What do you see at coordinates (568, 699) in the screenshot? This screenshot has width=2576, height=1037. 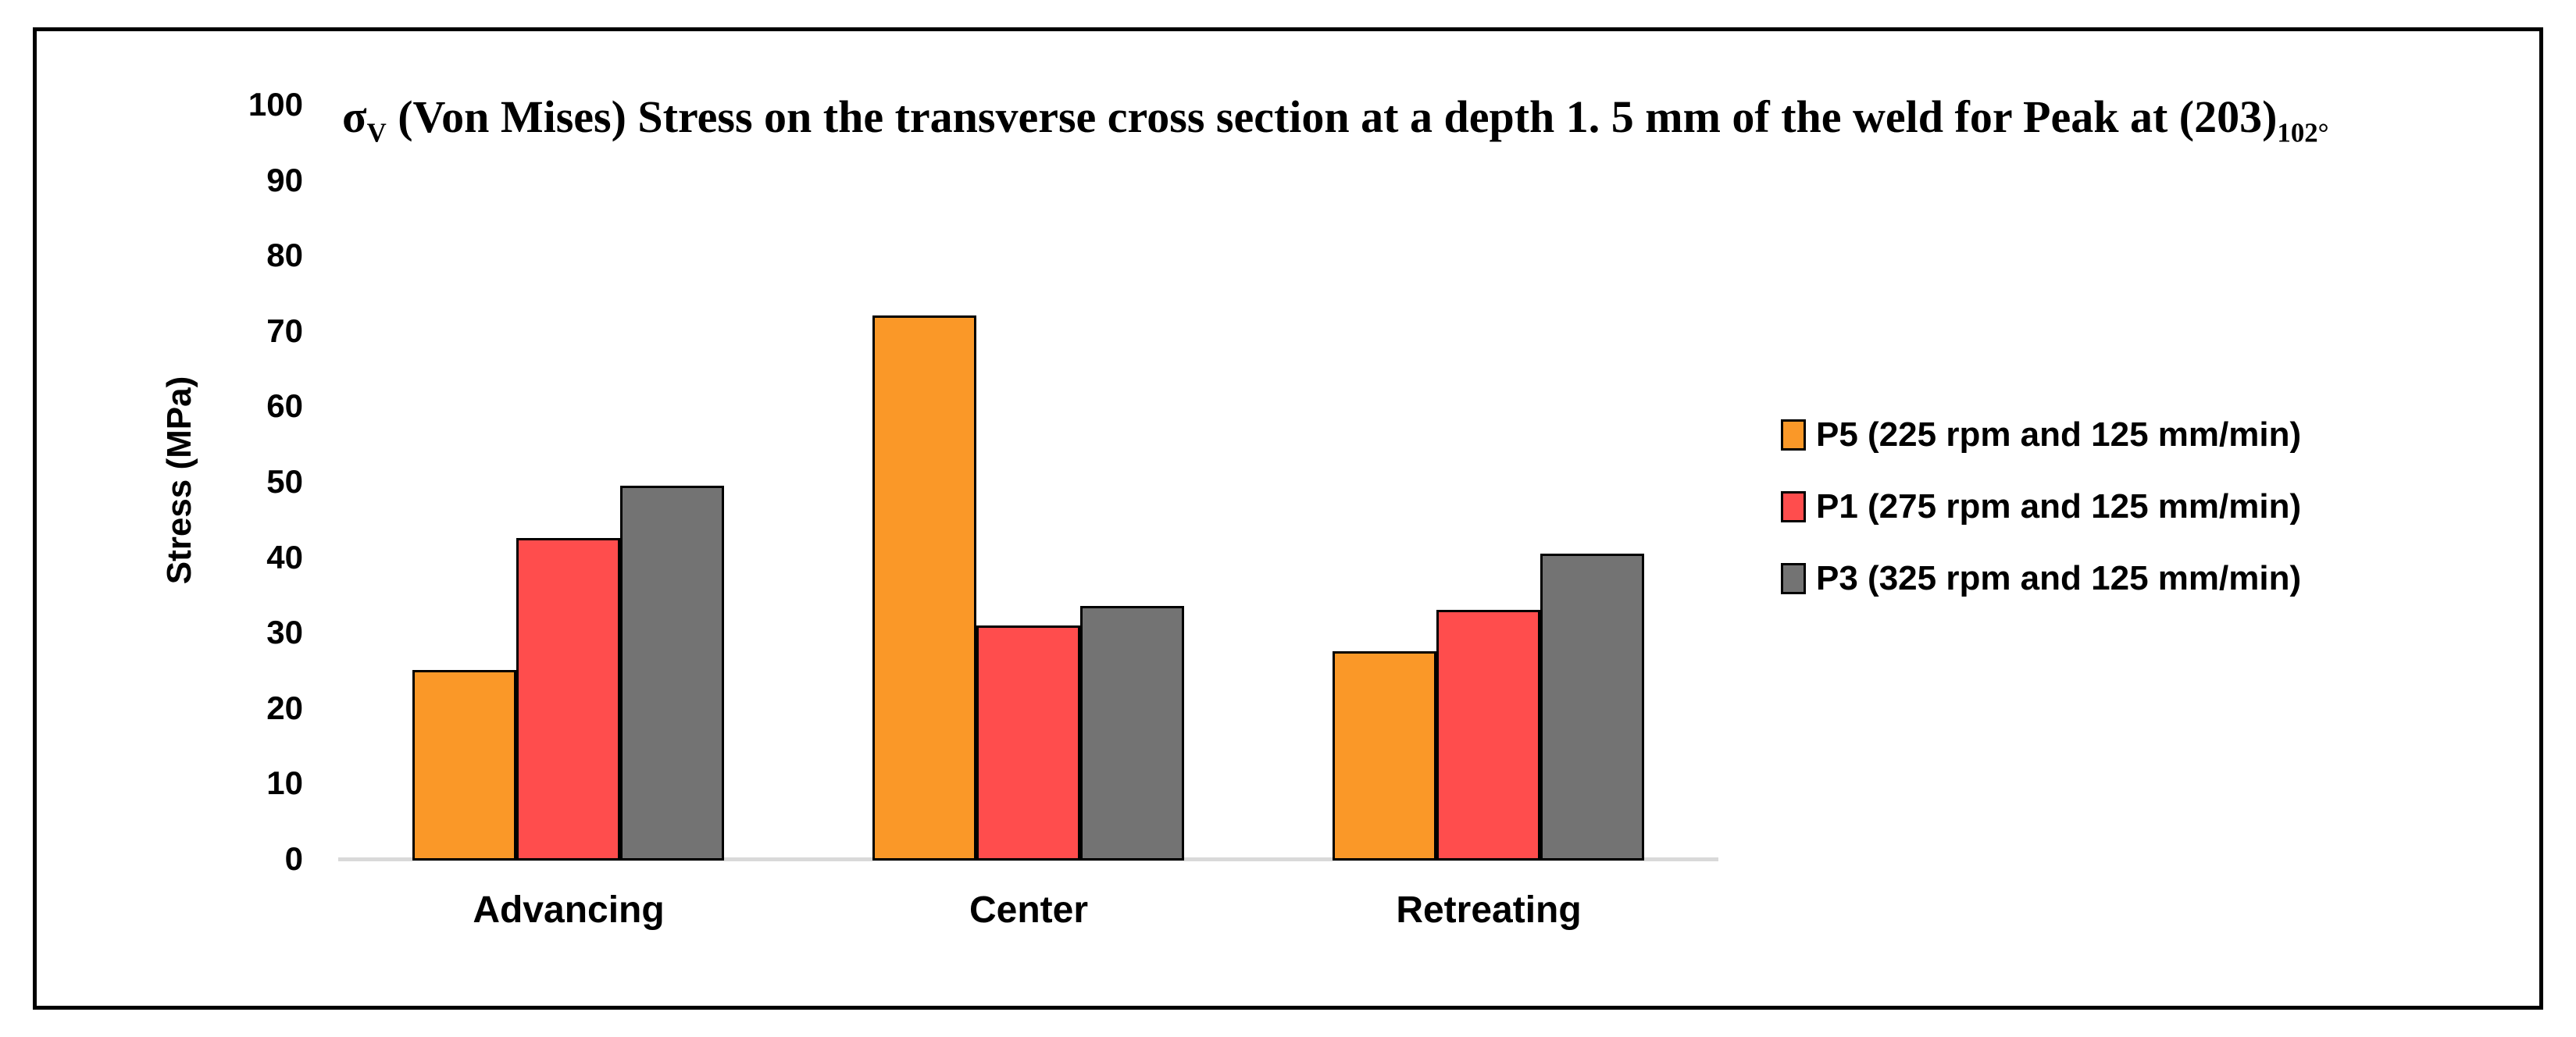 I see `bar-advancing-p1` at bounding box center [568, 699].